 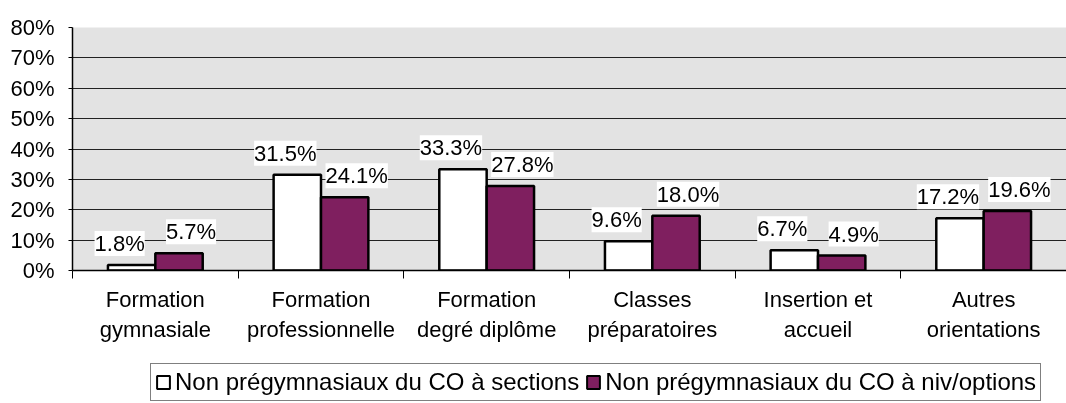 I want to click on data-label: 27.8%, so click(x=522, y=165).